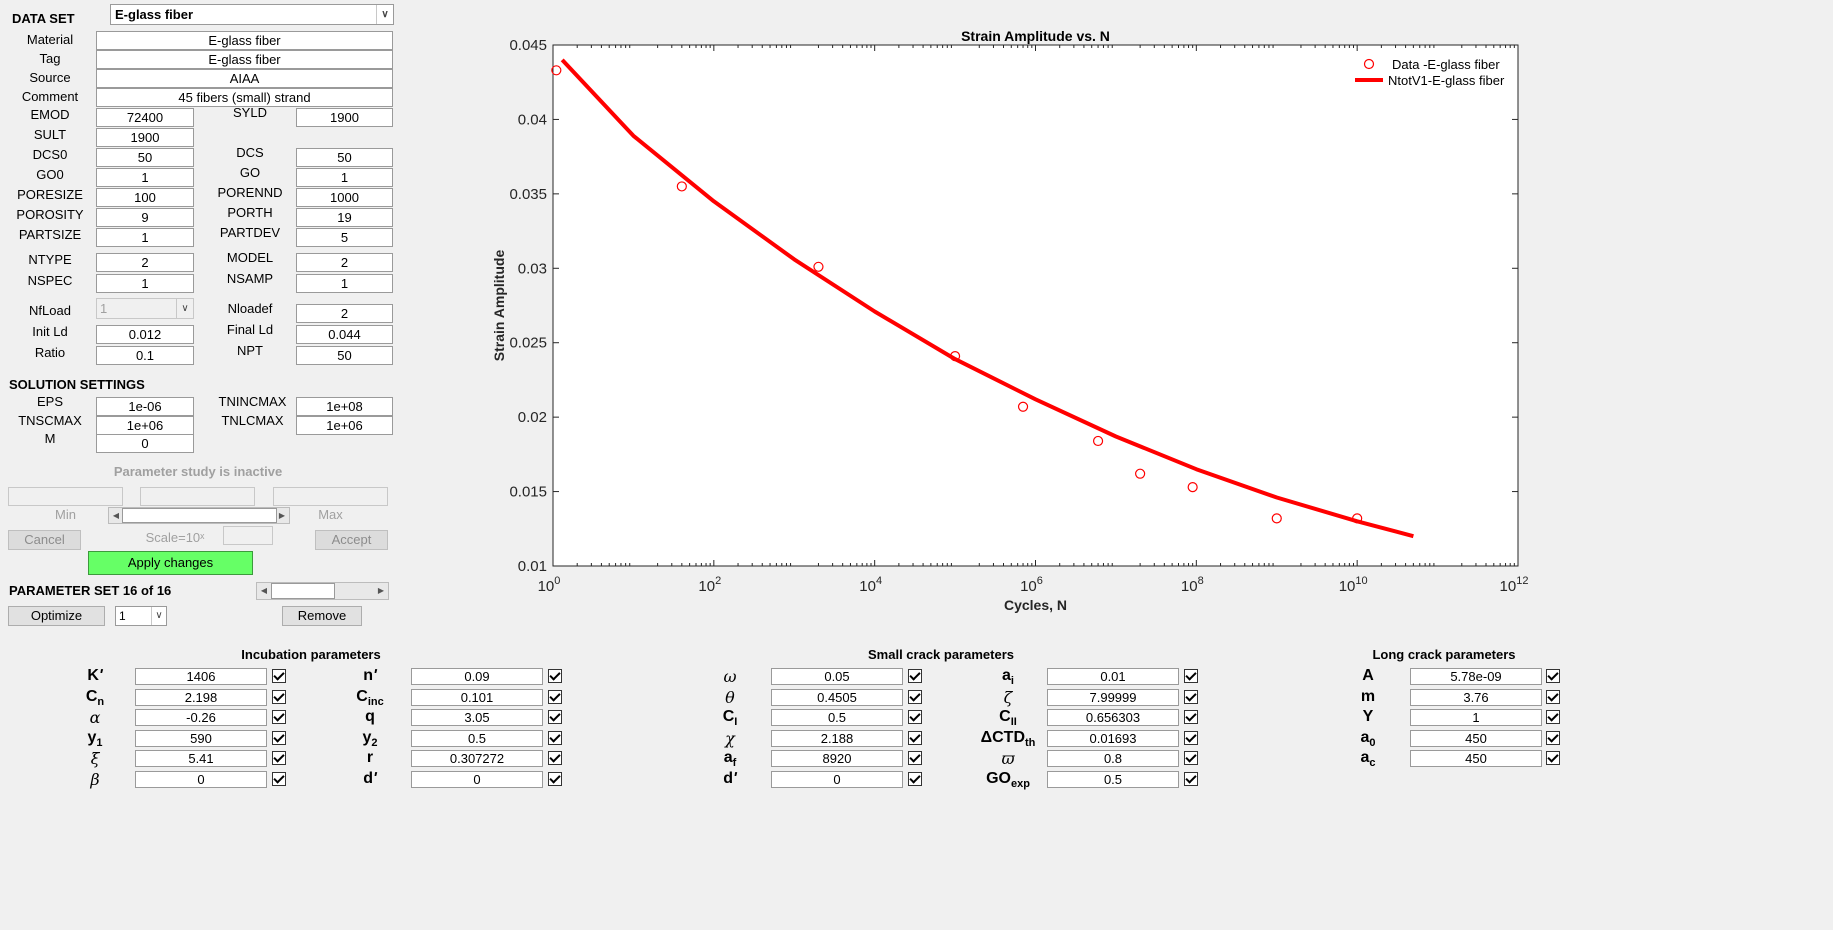  Describe the element at coordinates (344, 217) in the screenshot. I see `param-field: 19` at that location.